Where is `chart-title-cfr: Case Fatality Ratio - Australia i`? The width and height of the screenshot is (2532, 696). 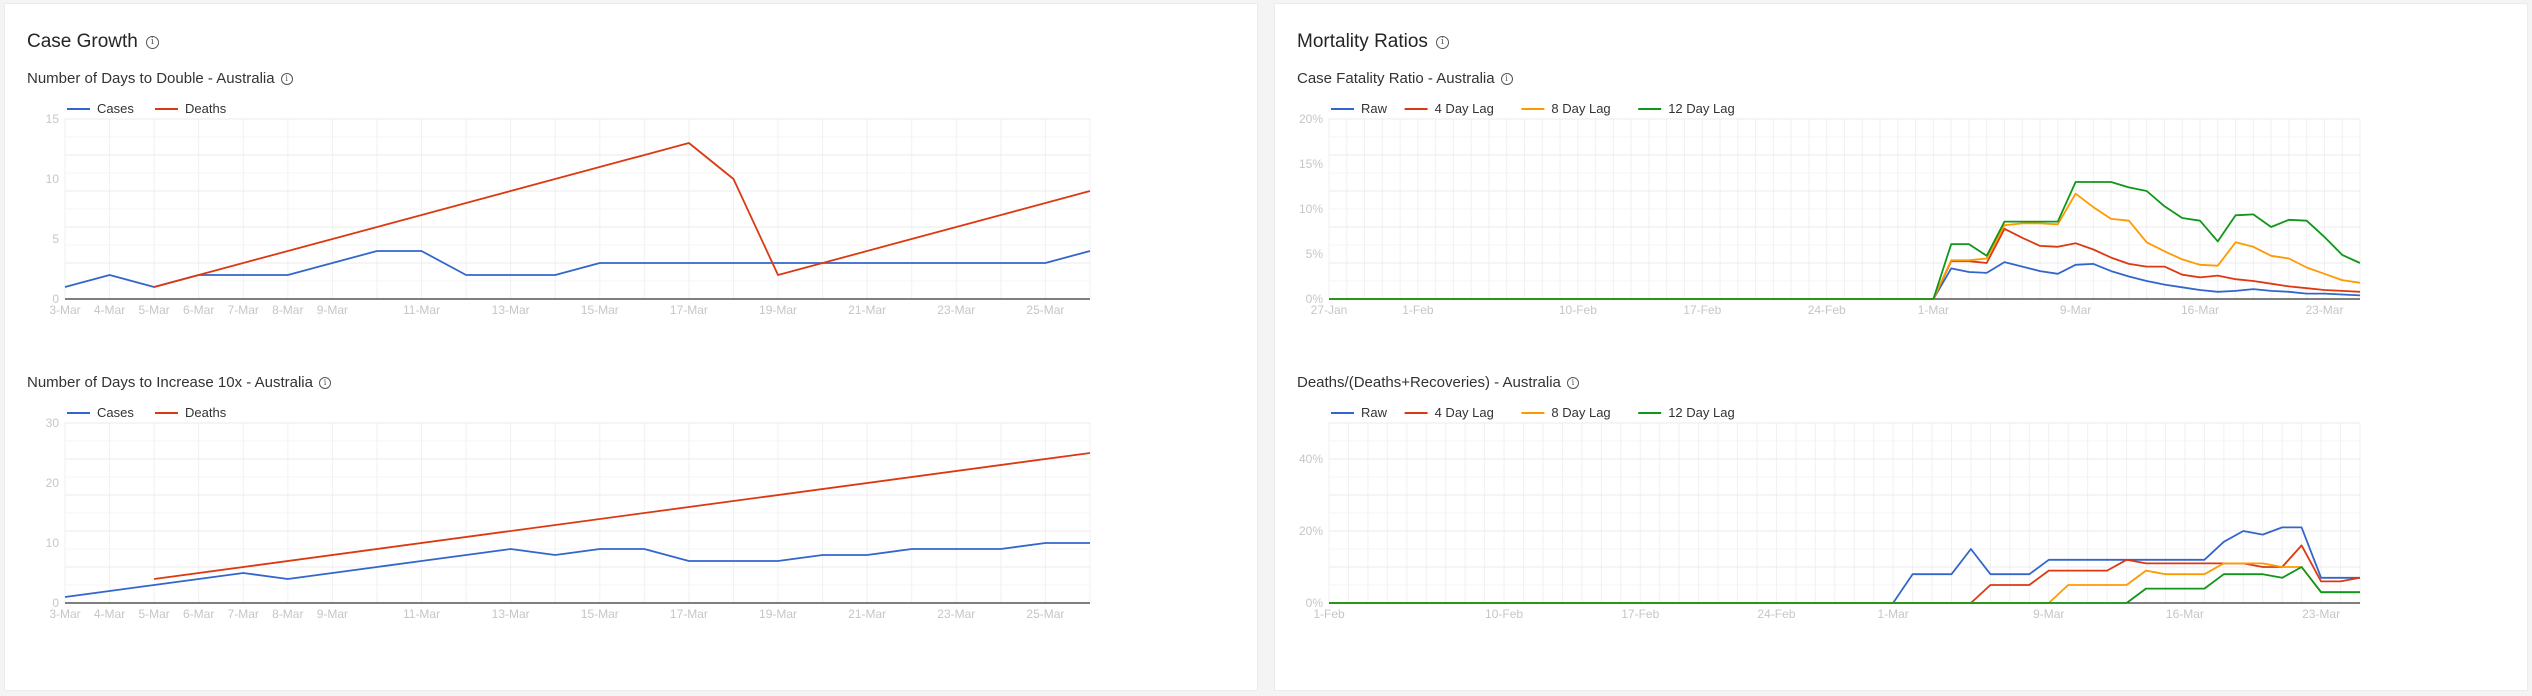 chart-title-cfr: Case Fatality Ratio - Australia i is located at coordinates (1405, 78).